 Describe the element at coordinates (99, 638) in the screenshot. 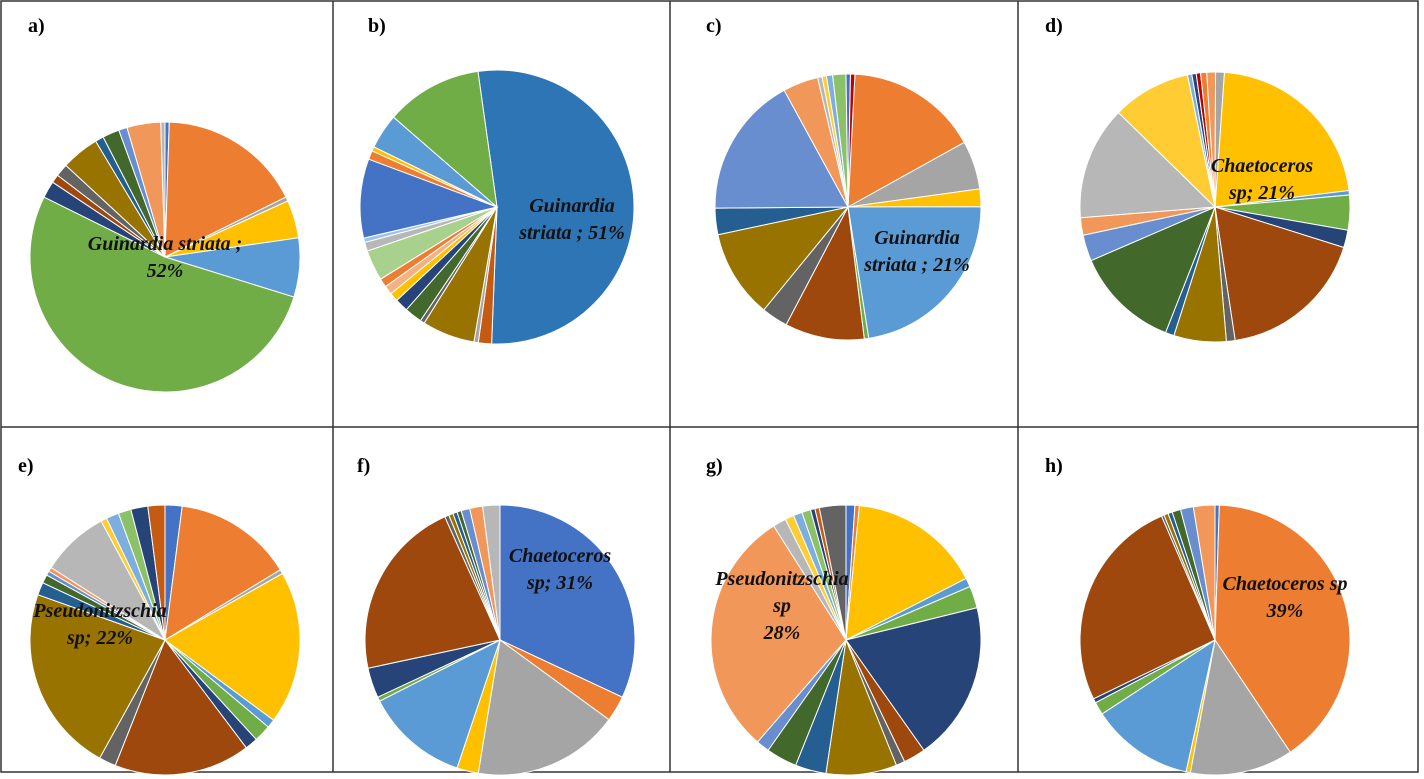

I see `slice-data-label: sp; 22%` at that location.